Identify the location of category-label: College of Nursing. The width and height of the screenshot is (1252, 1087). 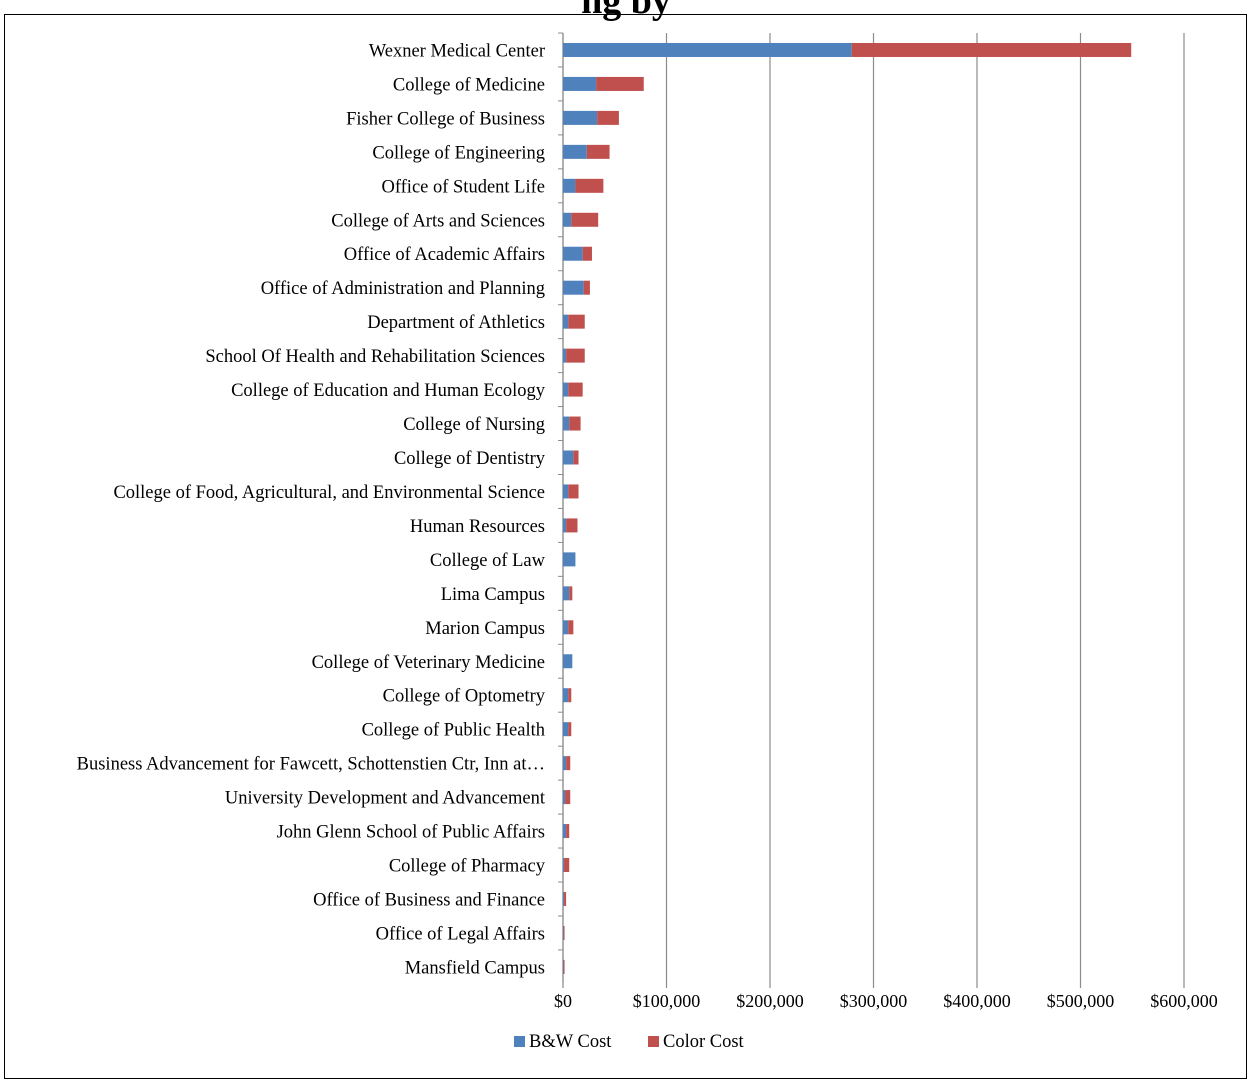
(474, 425).